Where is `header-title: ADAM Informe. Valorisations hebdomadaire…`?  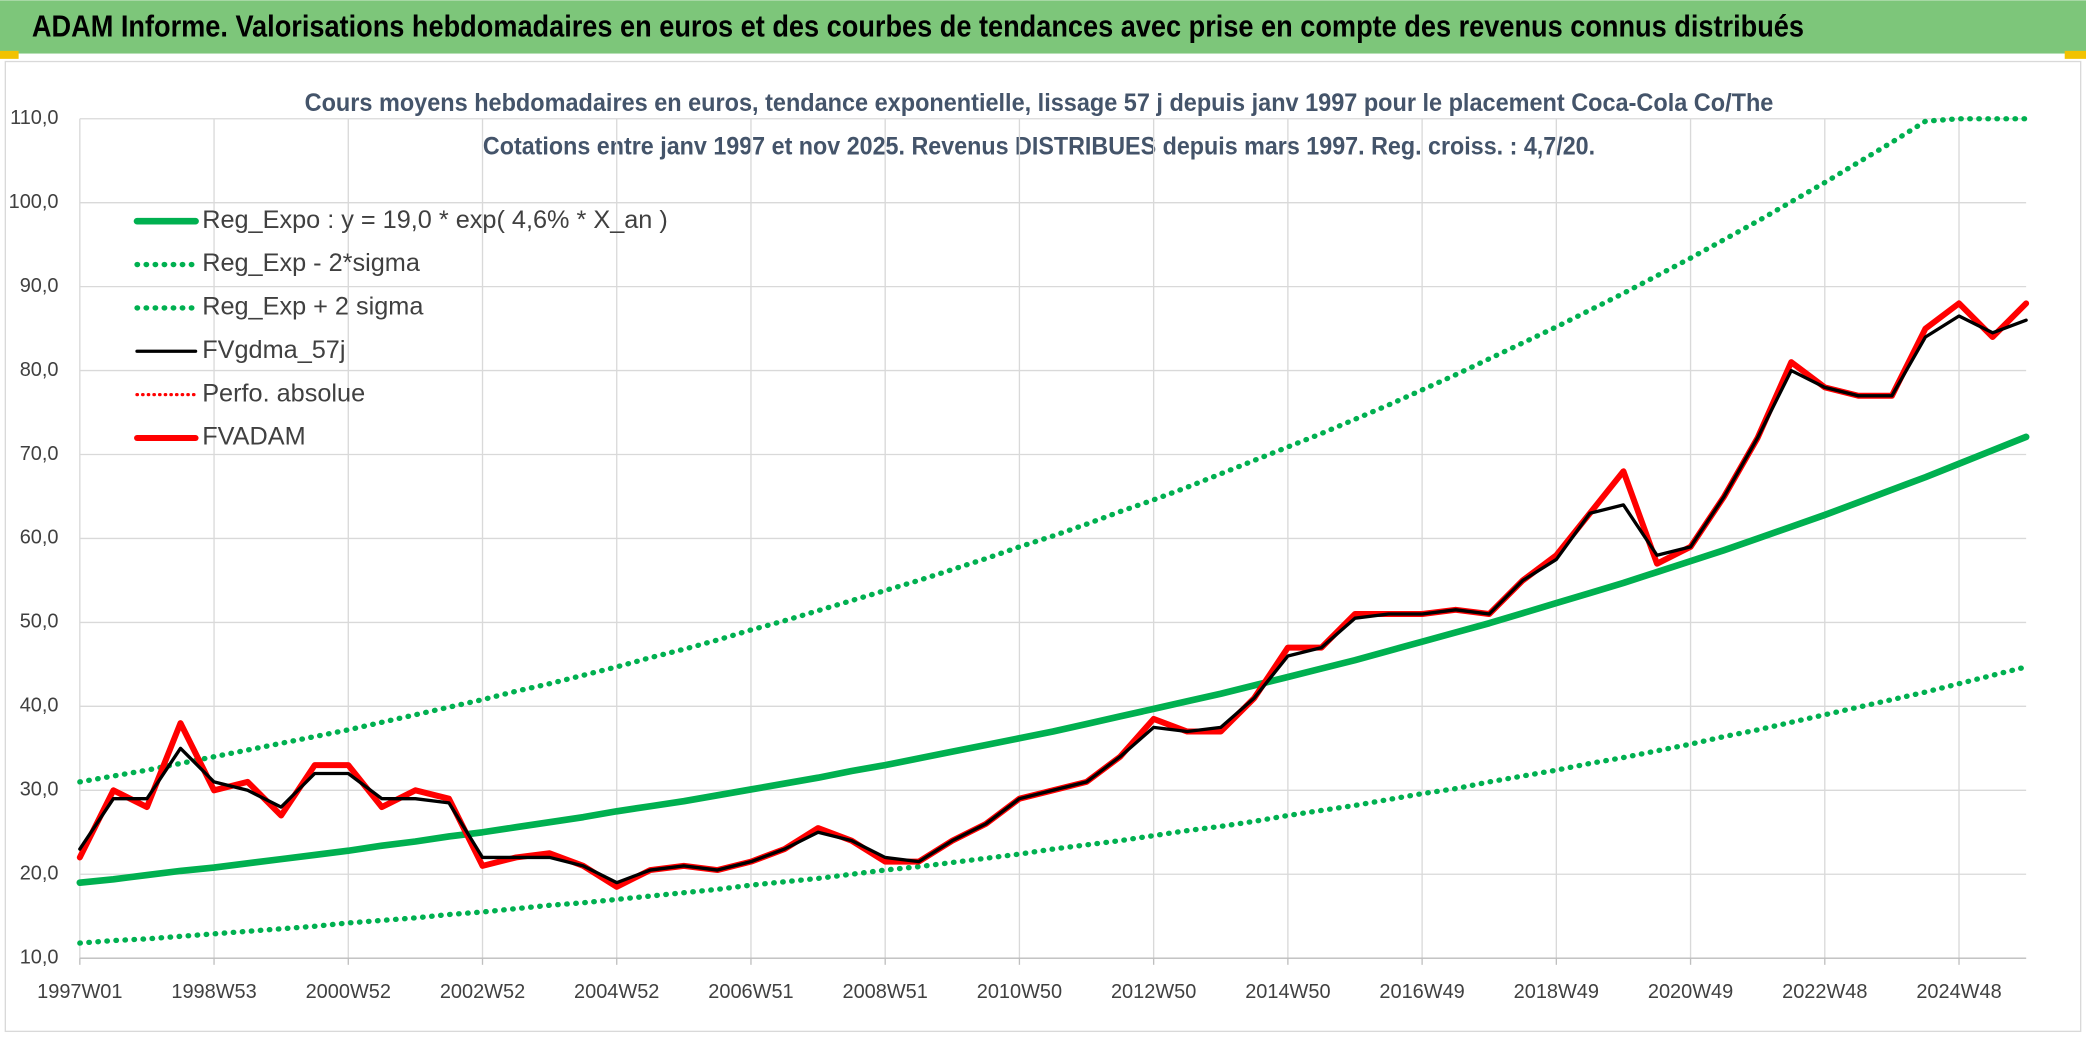 header-title: ADAM Informe. Valorisations hebdomadaire… is located at coordinates (918, 26).